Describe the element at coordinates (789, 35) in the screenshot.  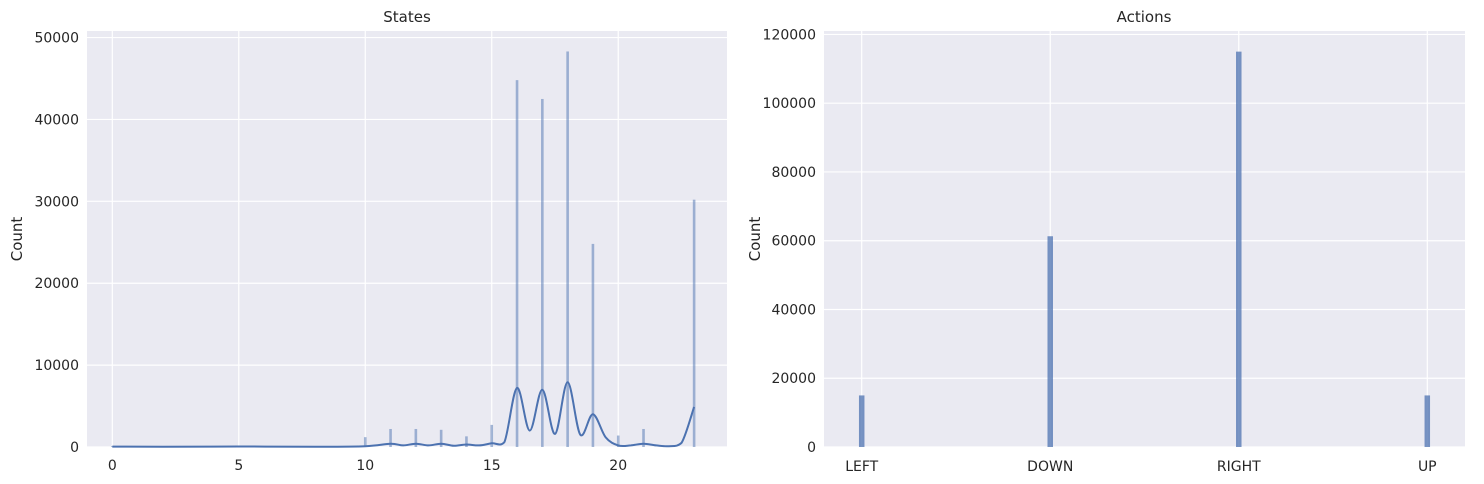
I see `actions-y-tick-label: 120000` at that location.